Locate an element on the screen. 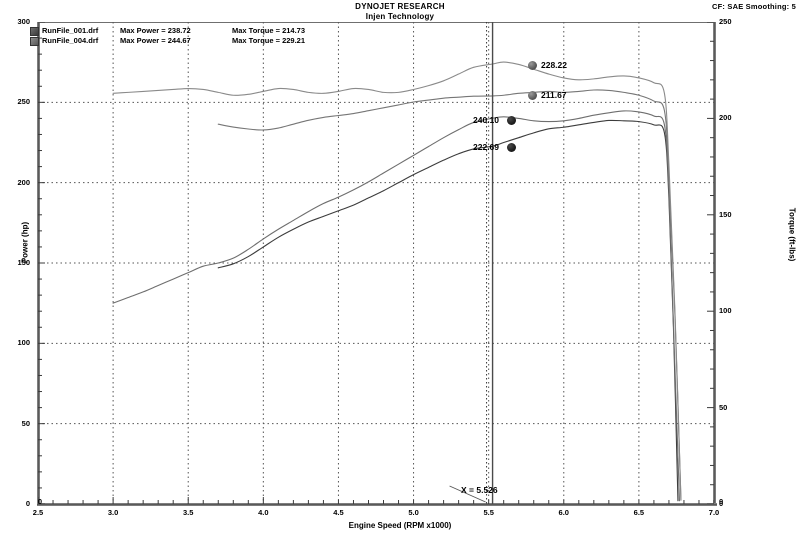  y-axis-left-tick-label: 50 is located at coordinates (25, 423).